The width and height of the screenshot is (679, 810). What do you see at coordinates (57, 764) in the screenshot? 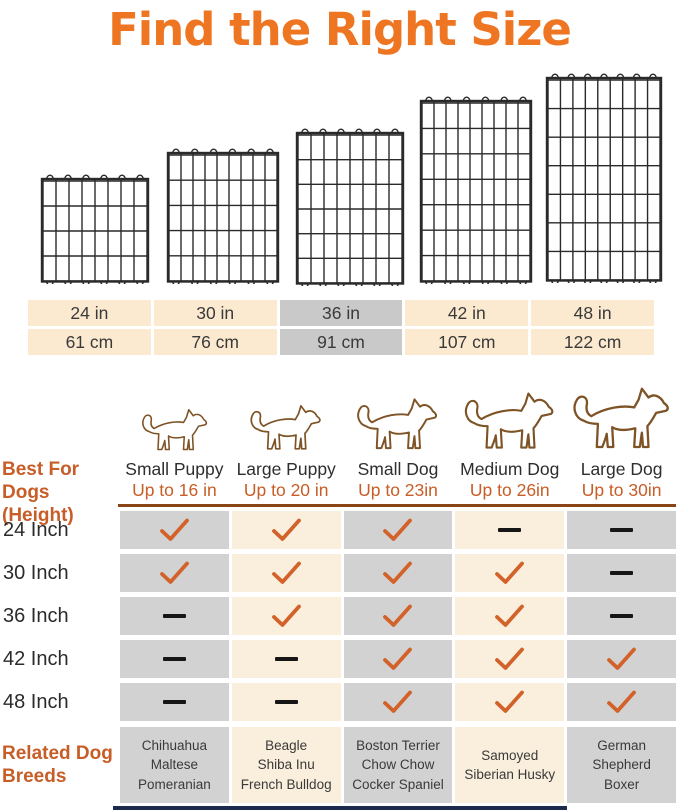
I see `breeds-axis-label: Related Dog Breeds` at bounding box center [57, 764].